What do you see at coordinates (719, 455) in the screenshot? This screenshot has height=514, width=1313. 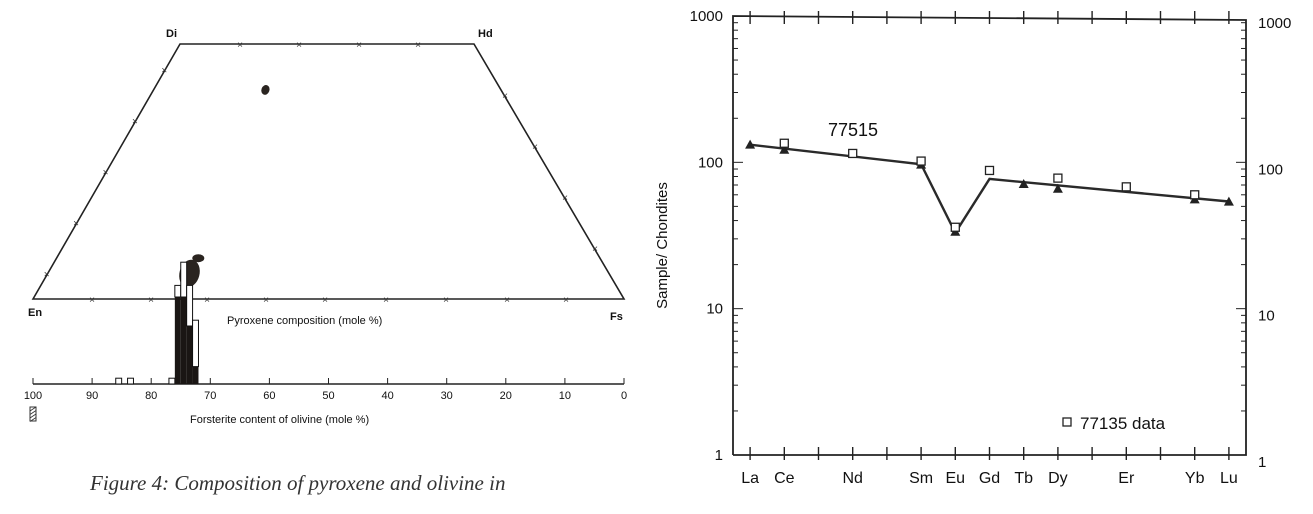 I see `y-tick-label-left: 1` at bounding box center [719, 455].